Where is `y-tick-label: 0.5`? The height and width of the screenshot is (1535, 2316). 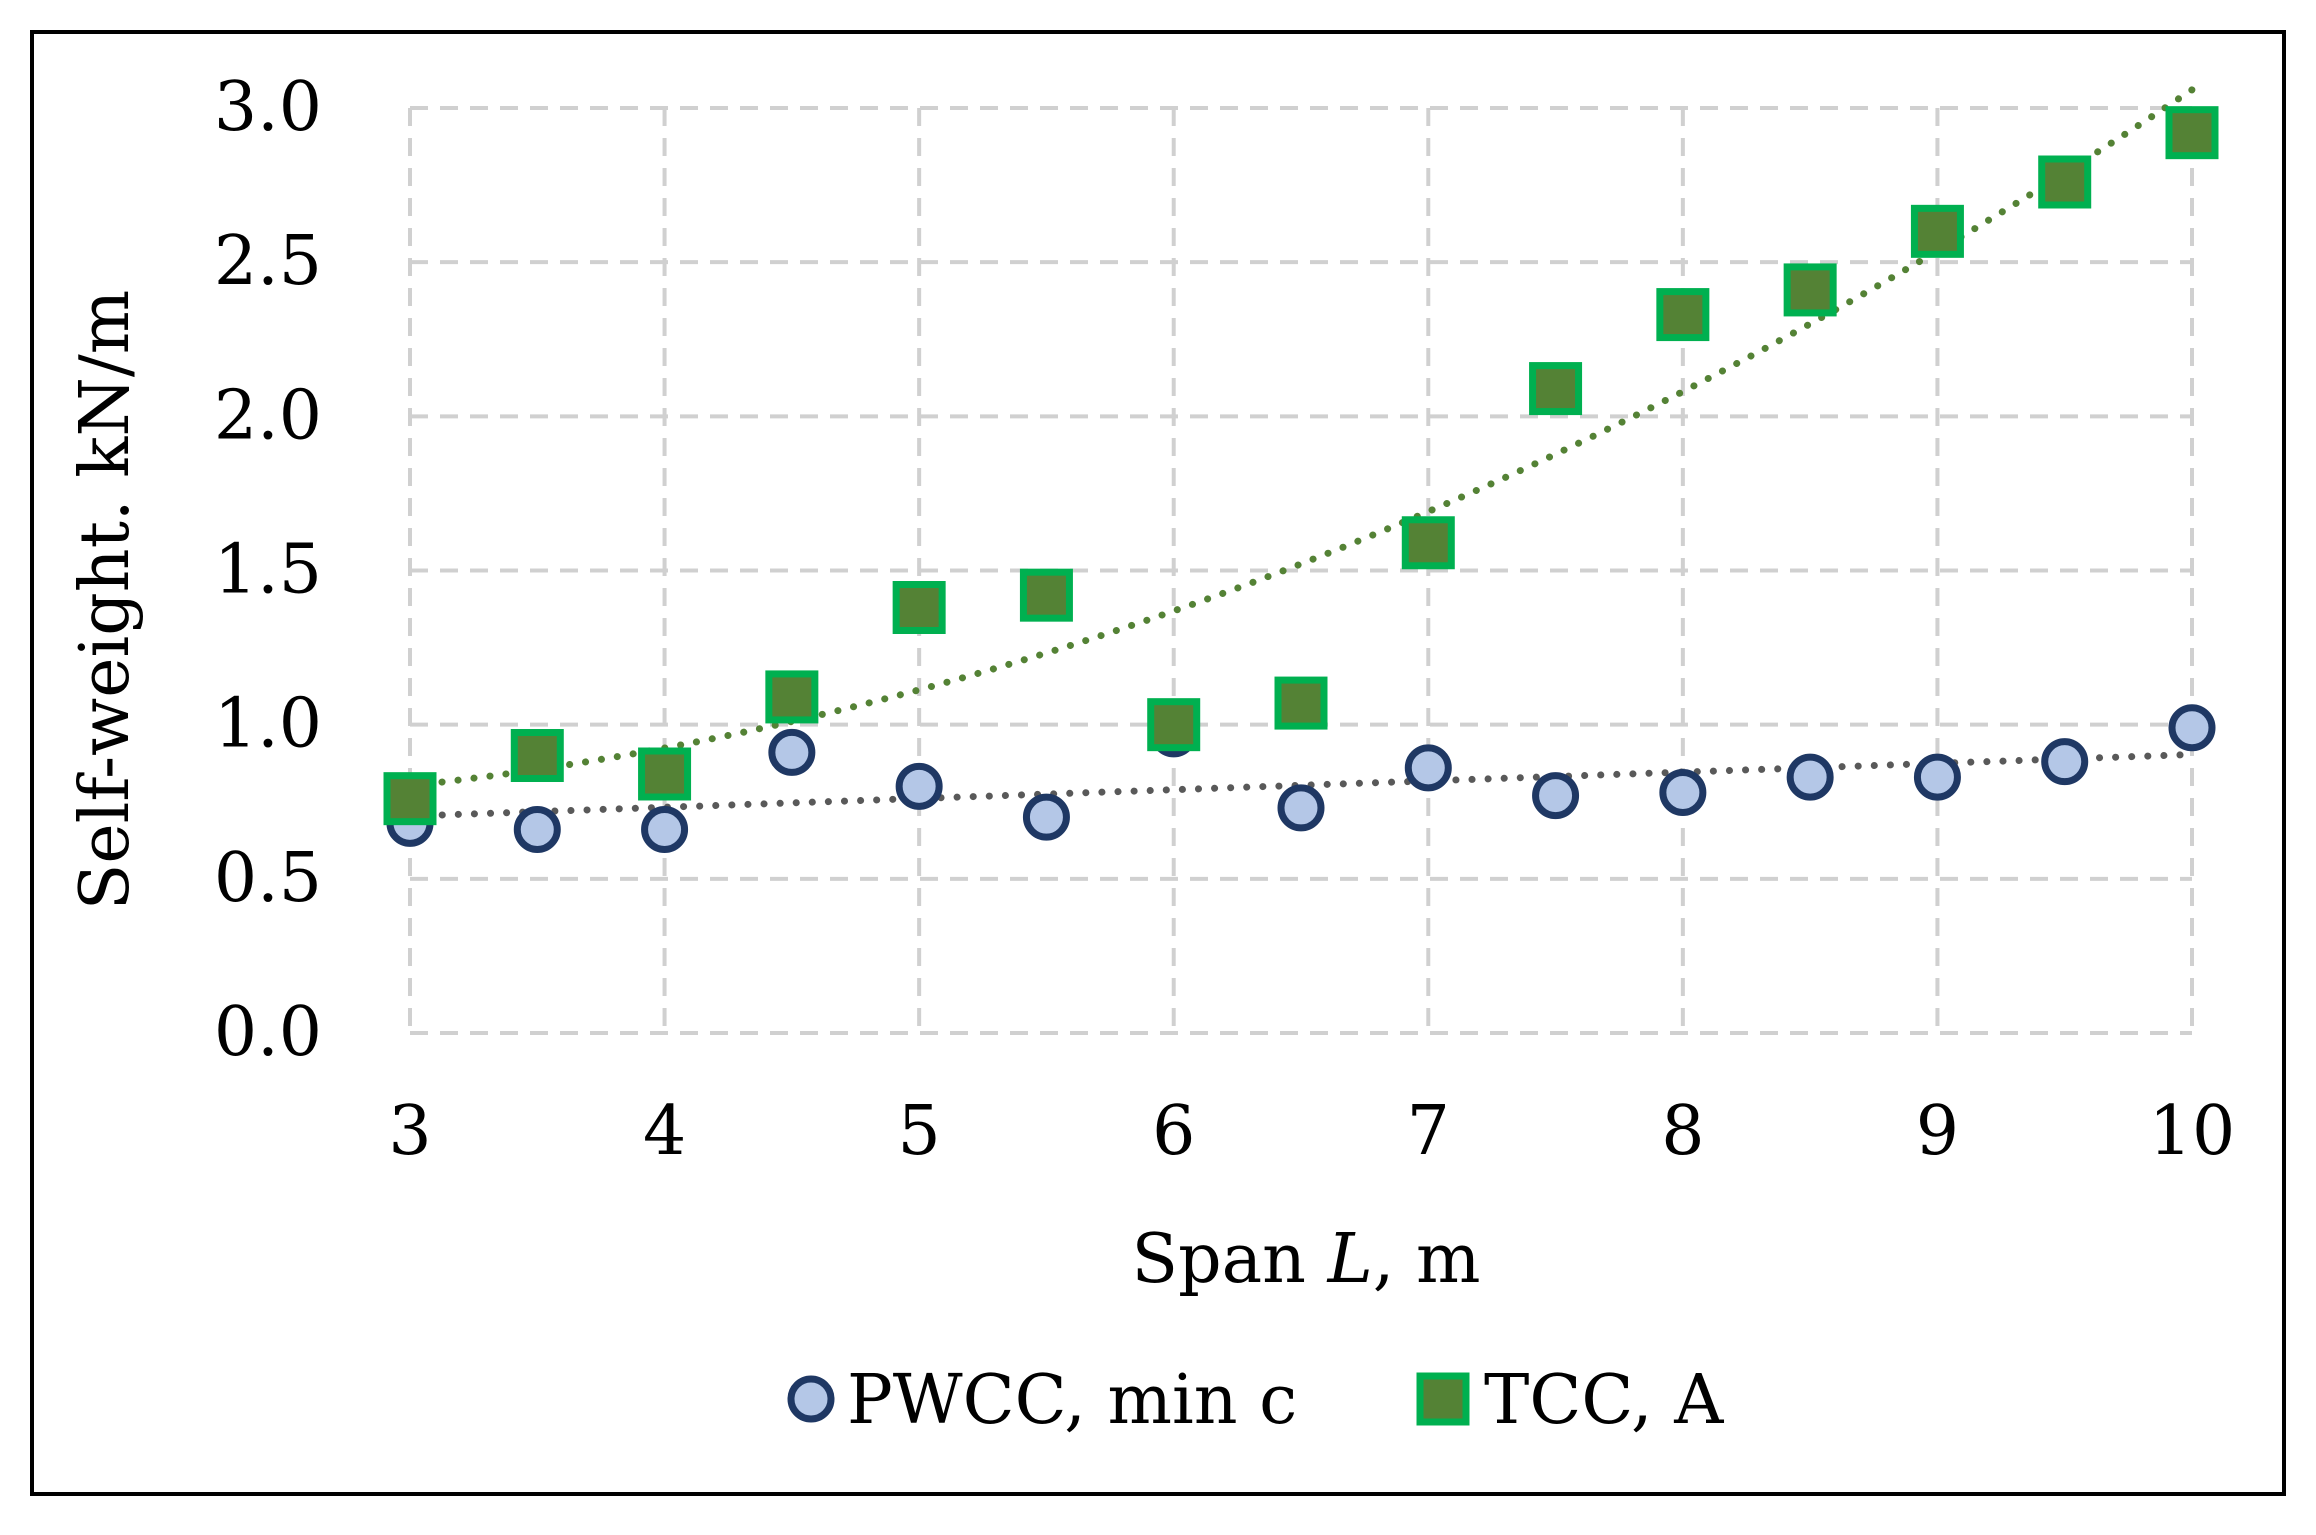 y-tick-label: 0.5 is located at coordinates (268, 878).